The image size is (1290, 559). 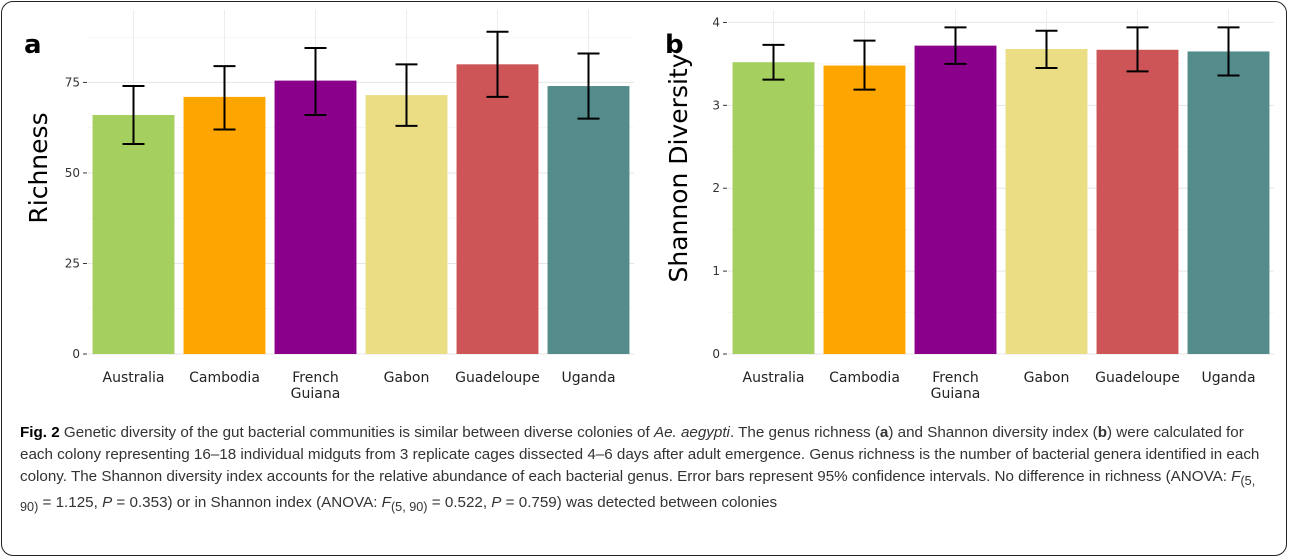 I want to click on y-tick-label: 4, so click(x=716, y=22).